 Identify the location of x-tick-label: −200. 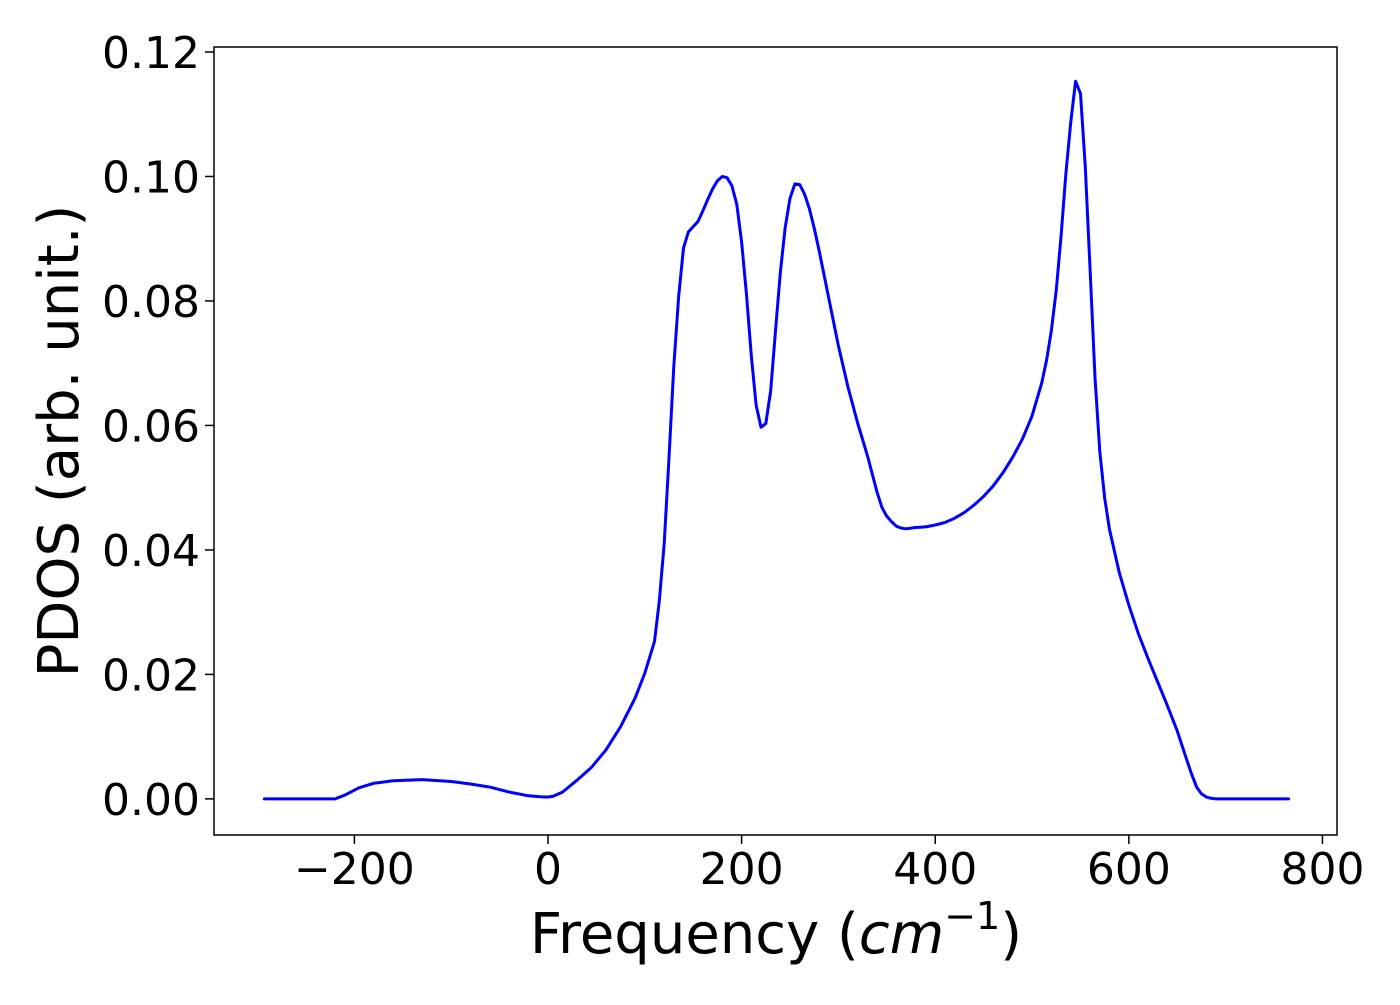
(354, 869).